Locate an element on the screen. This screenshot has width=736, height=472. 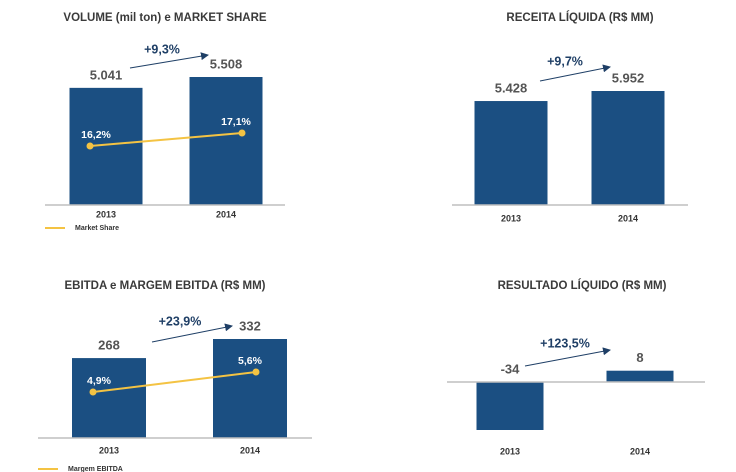
line-value-label: 5,6% is located at coordinates (250, 361).